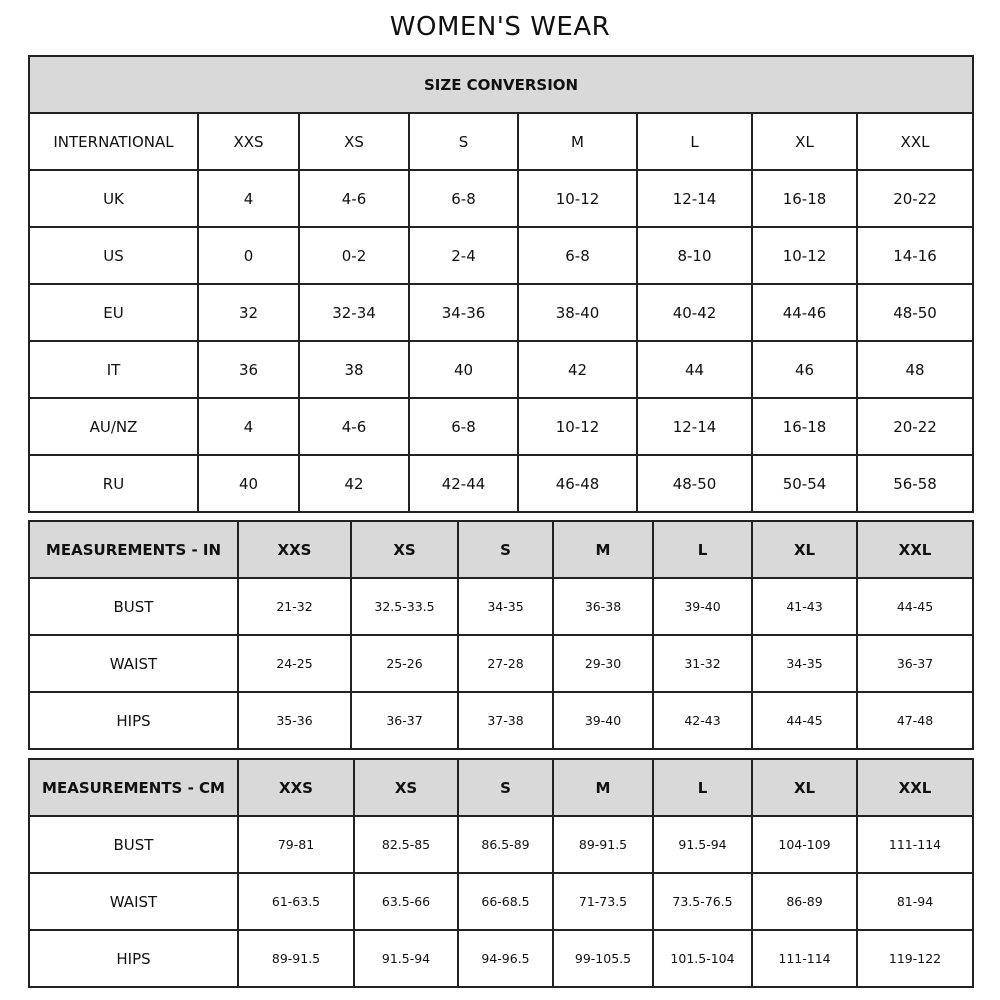 The image size is (1000, 1000). Describe the element at coordinates (505, 901) in the screenshot. I see `table-cell: 66-68.5` at that location.